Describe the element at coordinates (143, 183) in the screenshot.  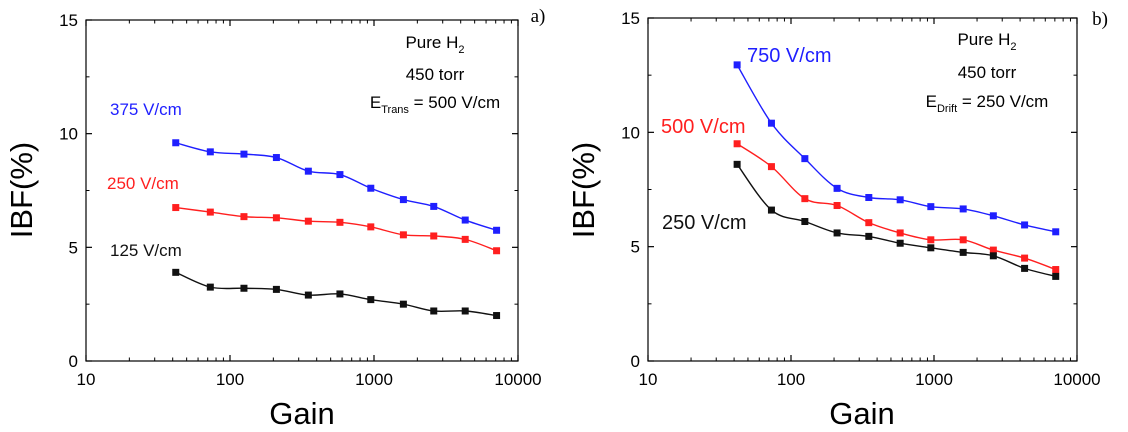
I see `series-label: 250 V/cm` at that location.